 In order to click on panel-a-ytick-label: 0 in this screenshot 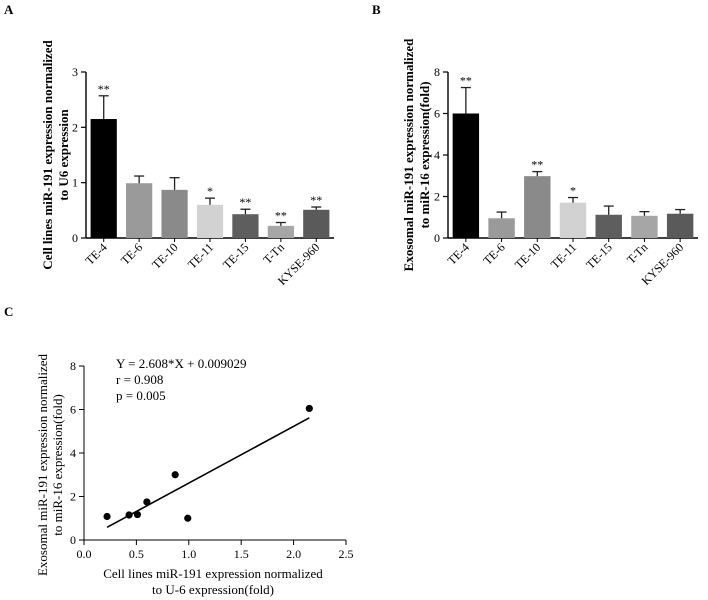, I will do `click(75, 238)`.